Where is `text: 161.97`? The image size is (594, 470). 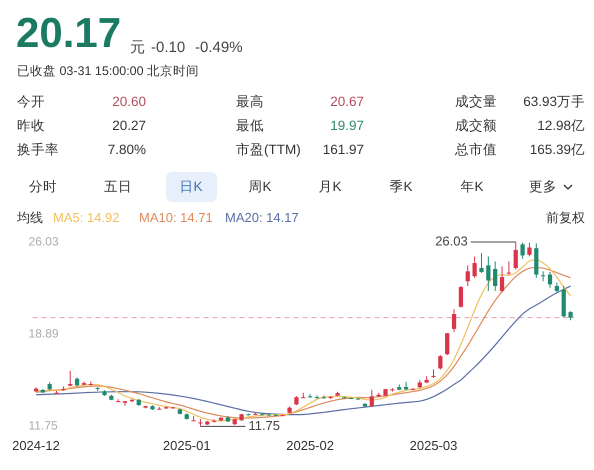
text: 161.97 is located at coordinates (343, 149).